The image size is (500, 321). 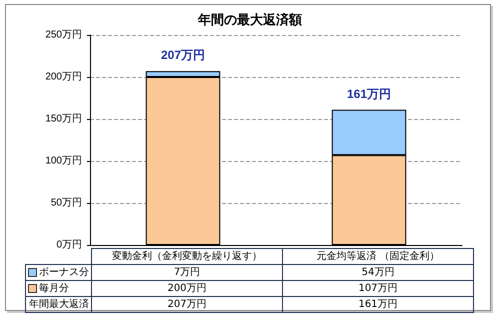 I want to click on legend-label: 毎月分, so click(x=59, y=288).